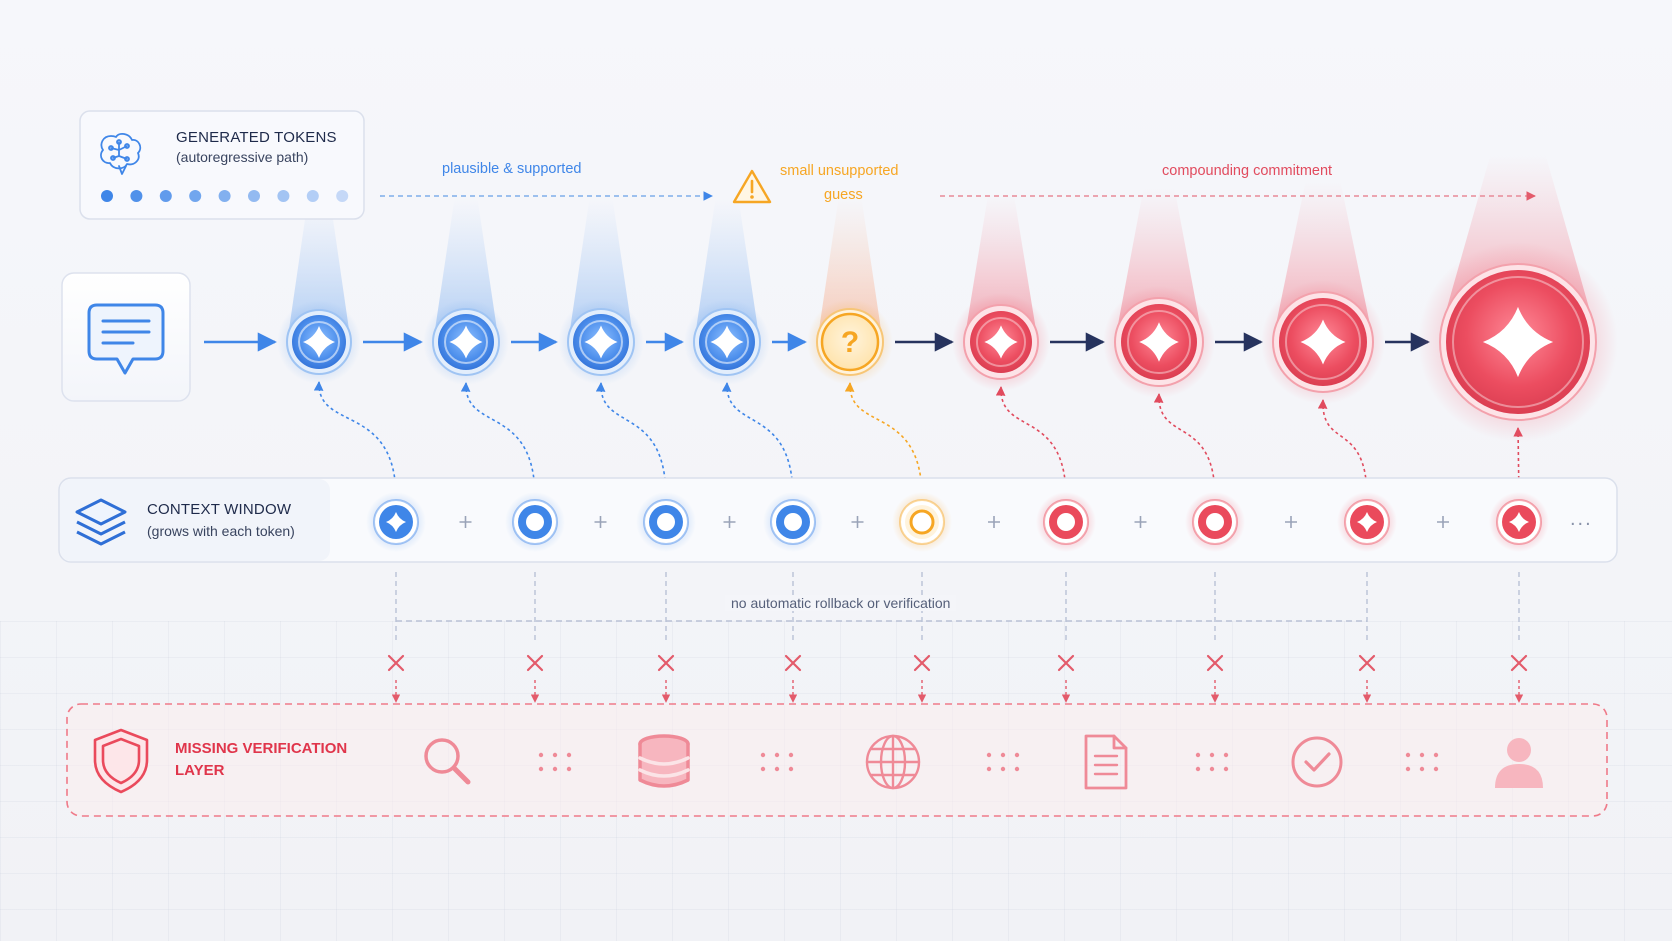 The height and width of the screenshot is (941, 1672). I want to click on verification-title-line2: LAYER, so click(200, 770).